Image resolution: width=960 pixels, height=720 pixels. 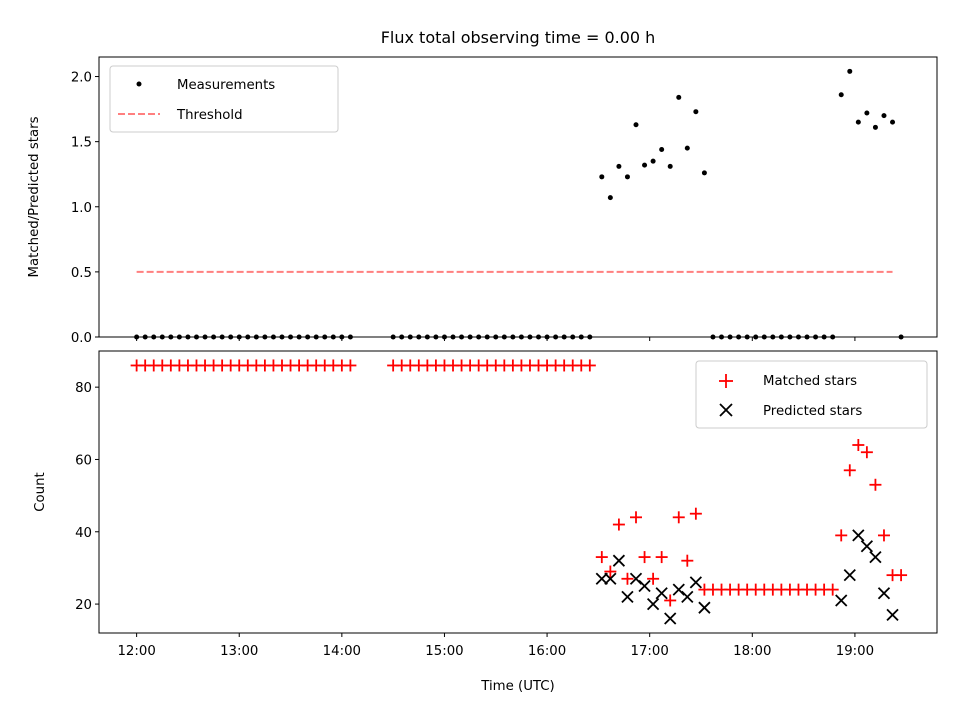 I want to click on x-tick-label: 16:00, so click(x=547, y=651).